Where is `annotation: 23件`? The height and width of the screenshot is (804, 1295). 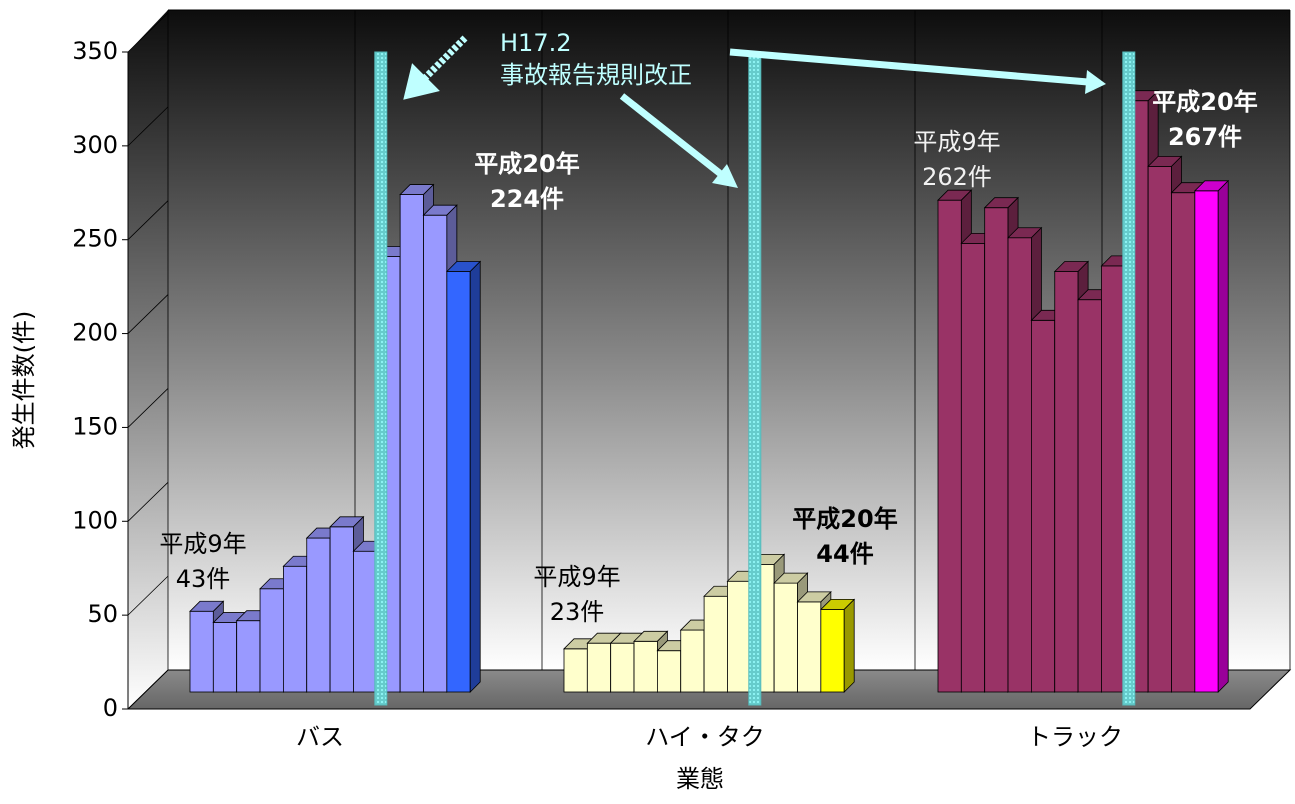 annotation: 23件 is located at coordinates (577, 612).